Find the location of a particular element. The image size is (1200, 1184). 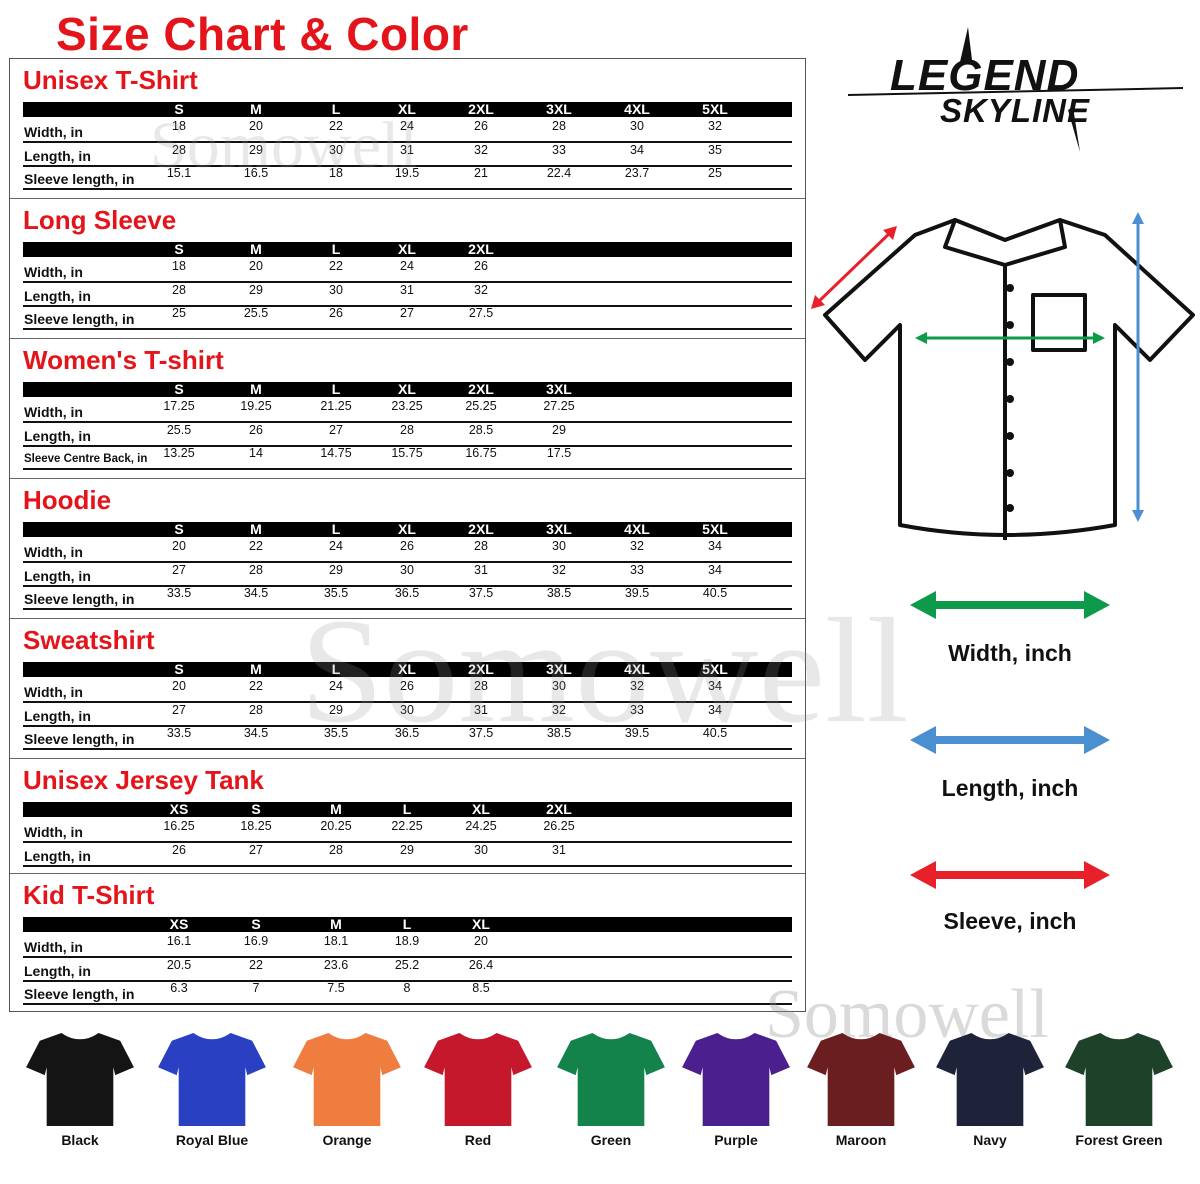

table-row: Width, in 20 22 24 26 28 30 32 34 is located at coordinates (407, 551).